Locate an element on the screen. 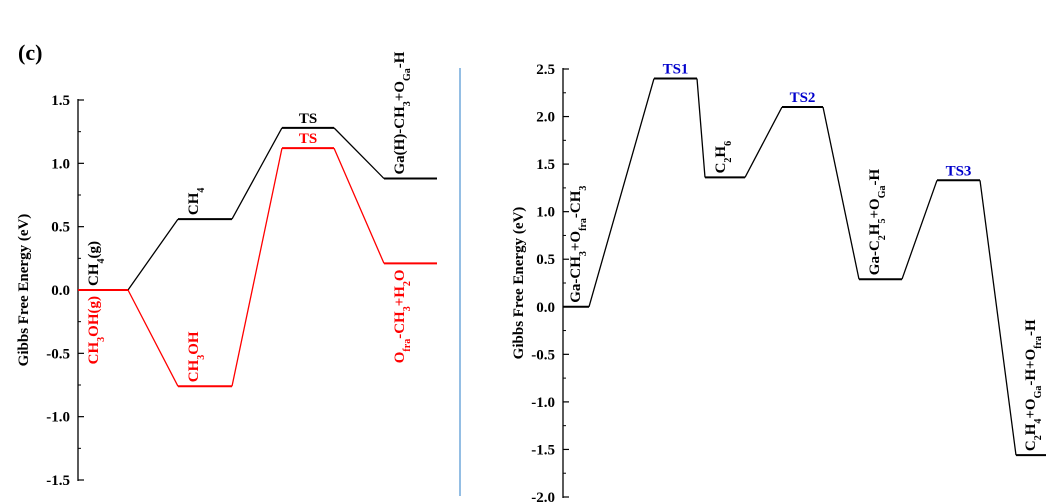 The image size is (1049, 504). level-label-ch-3-oh-g: CH3OH(g) is located at coordinates (96, 330).